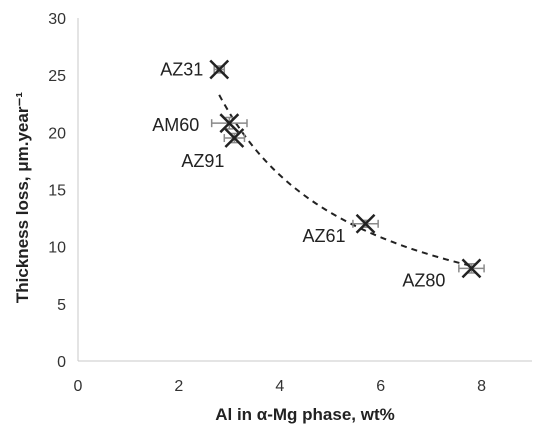 The width and height of the screenshot is (550, 437). I want to click on point-label: AZ80, so click(423, 280).